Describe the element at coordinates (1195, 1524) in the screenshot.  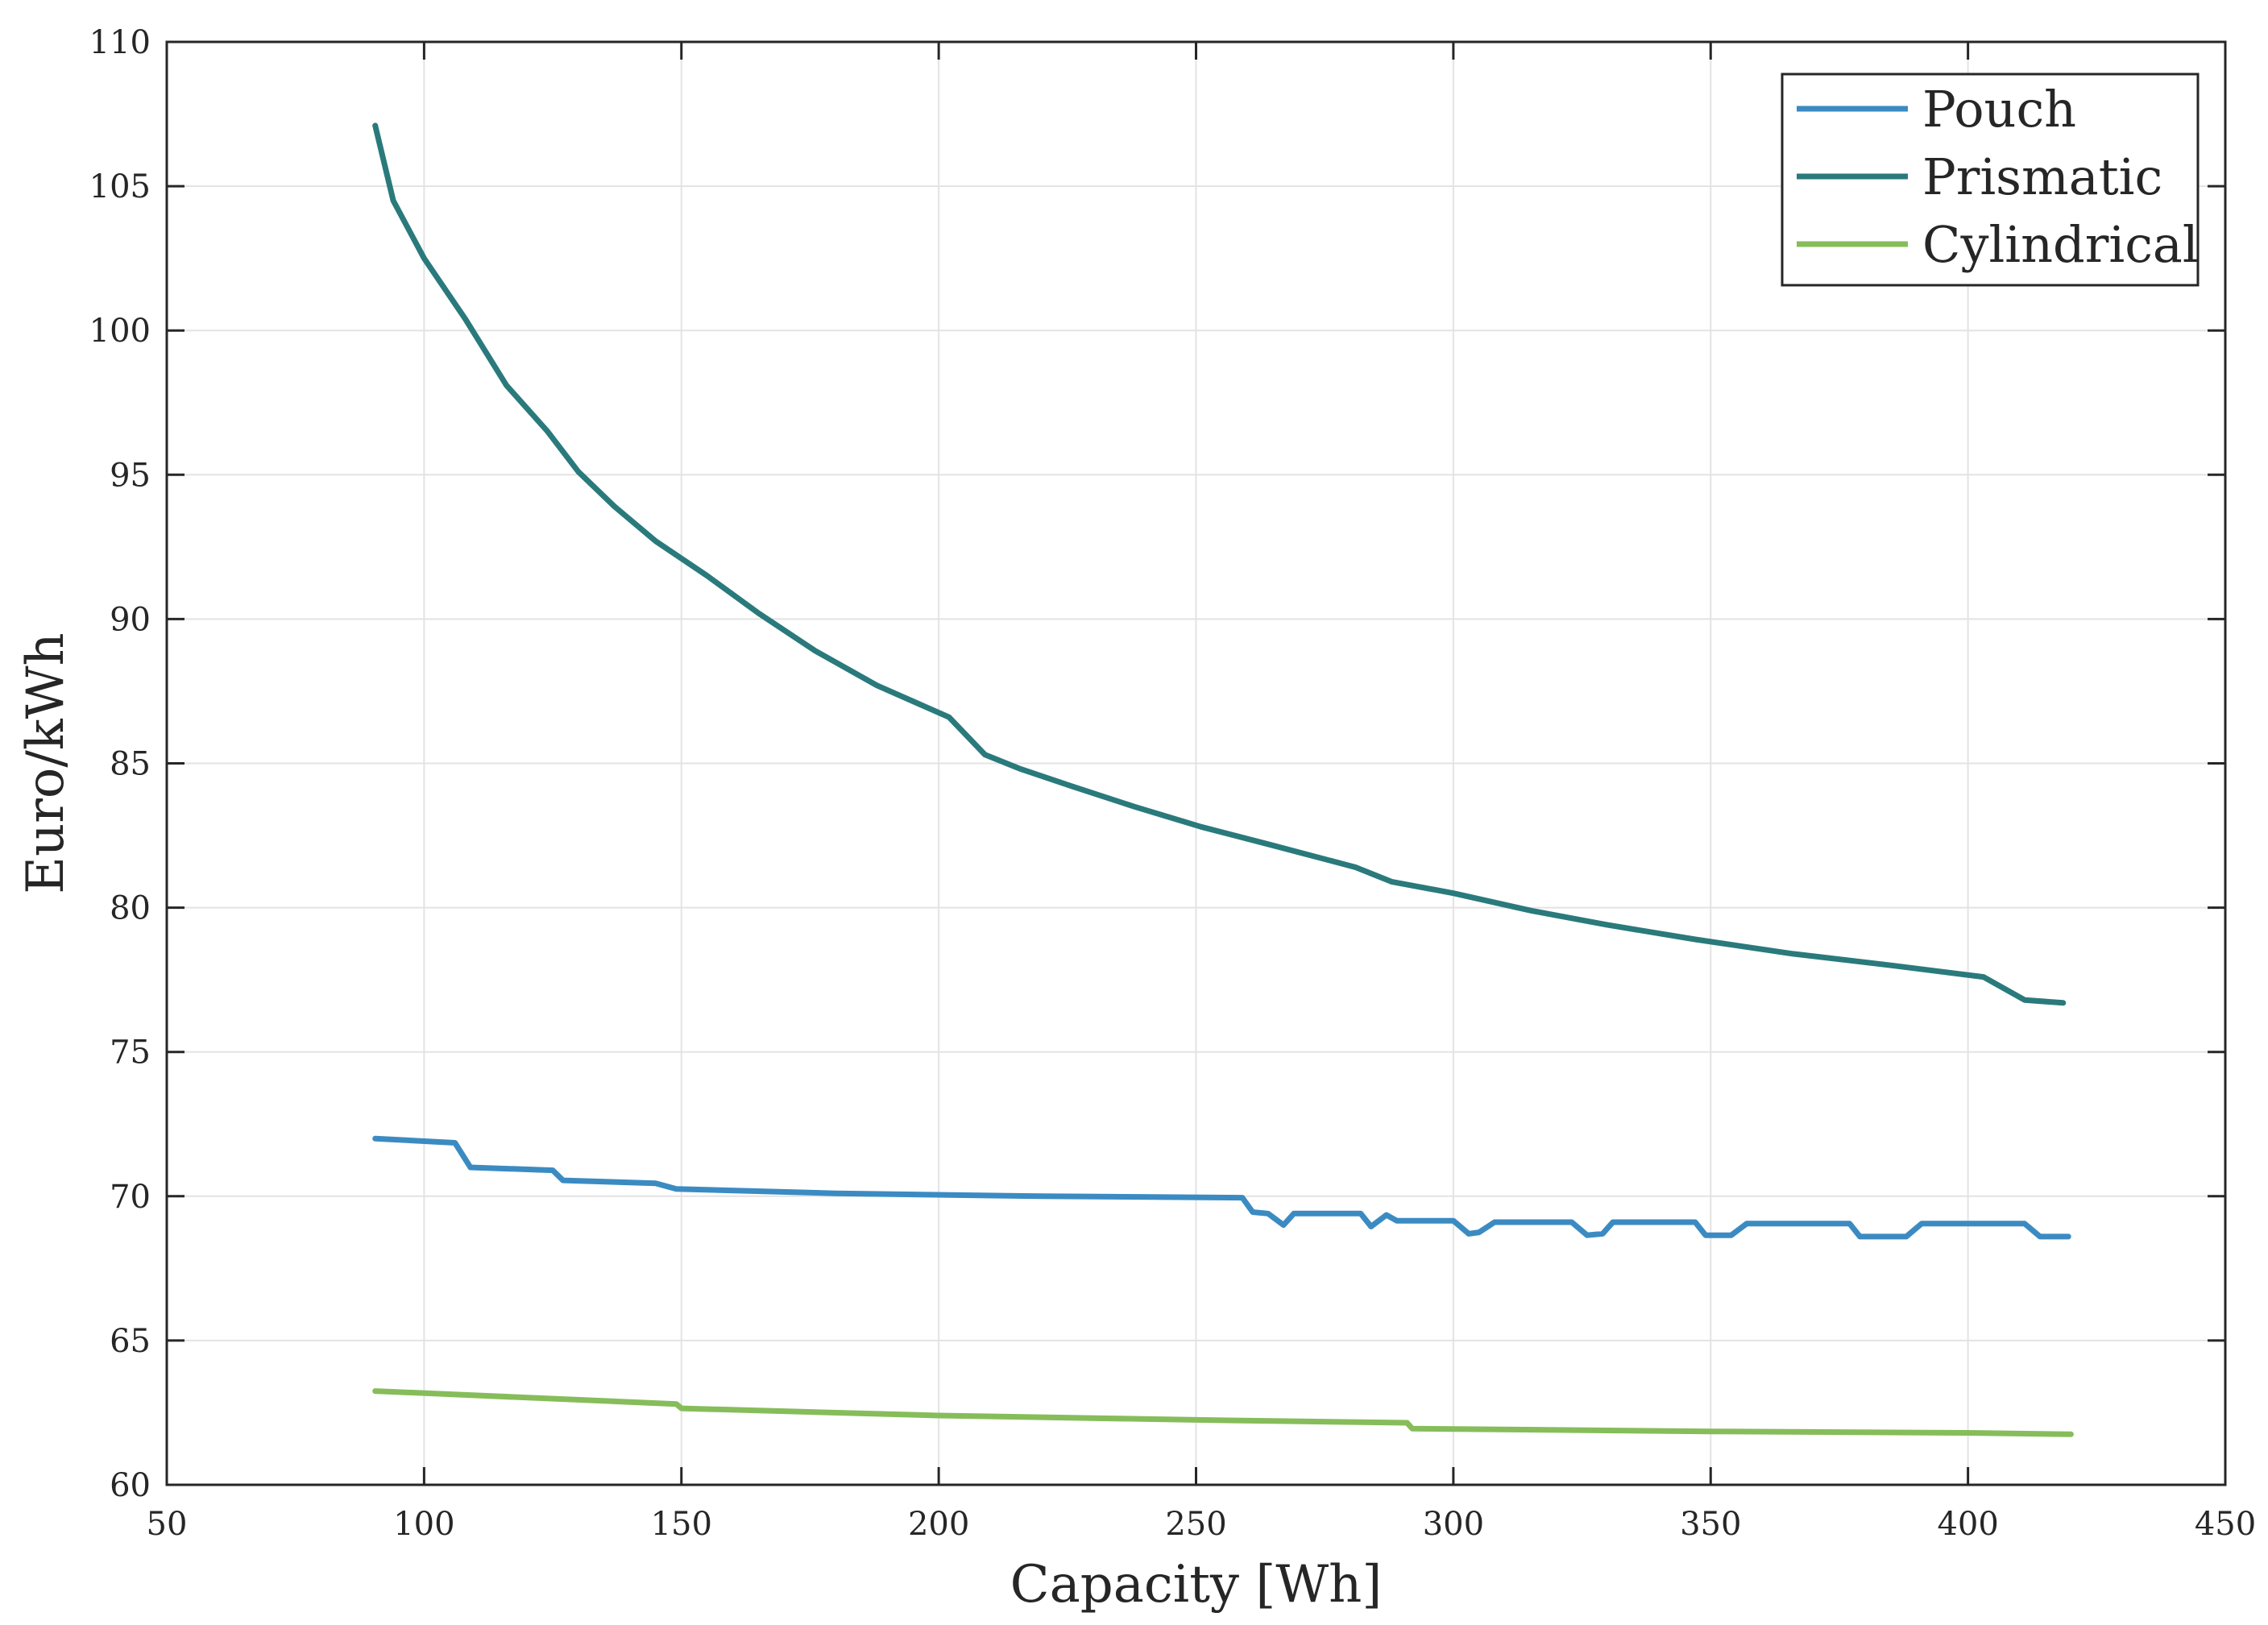
I see `x-tick-label: 250` at that location.